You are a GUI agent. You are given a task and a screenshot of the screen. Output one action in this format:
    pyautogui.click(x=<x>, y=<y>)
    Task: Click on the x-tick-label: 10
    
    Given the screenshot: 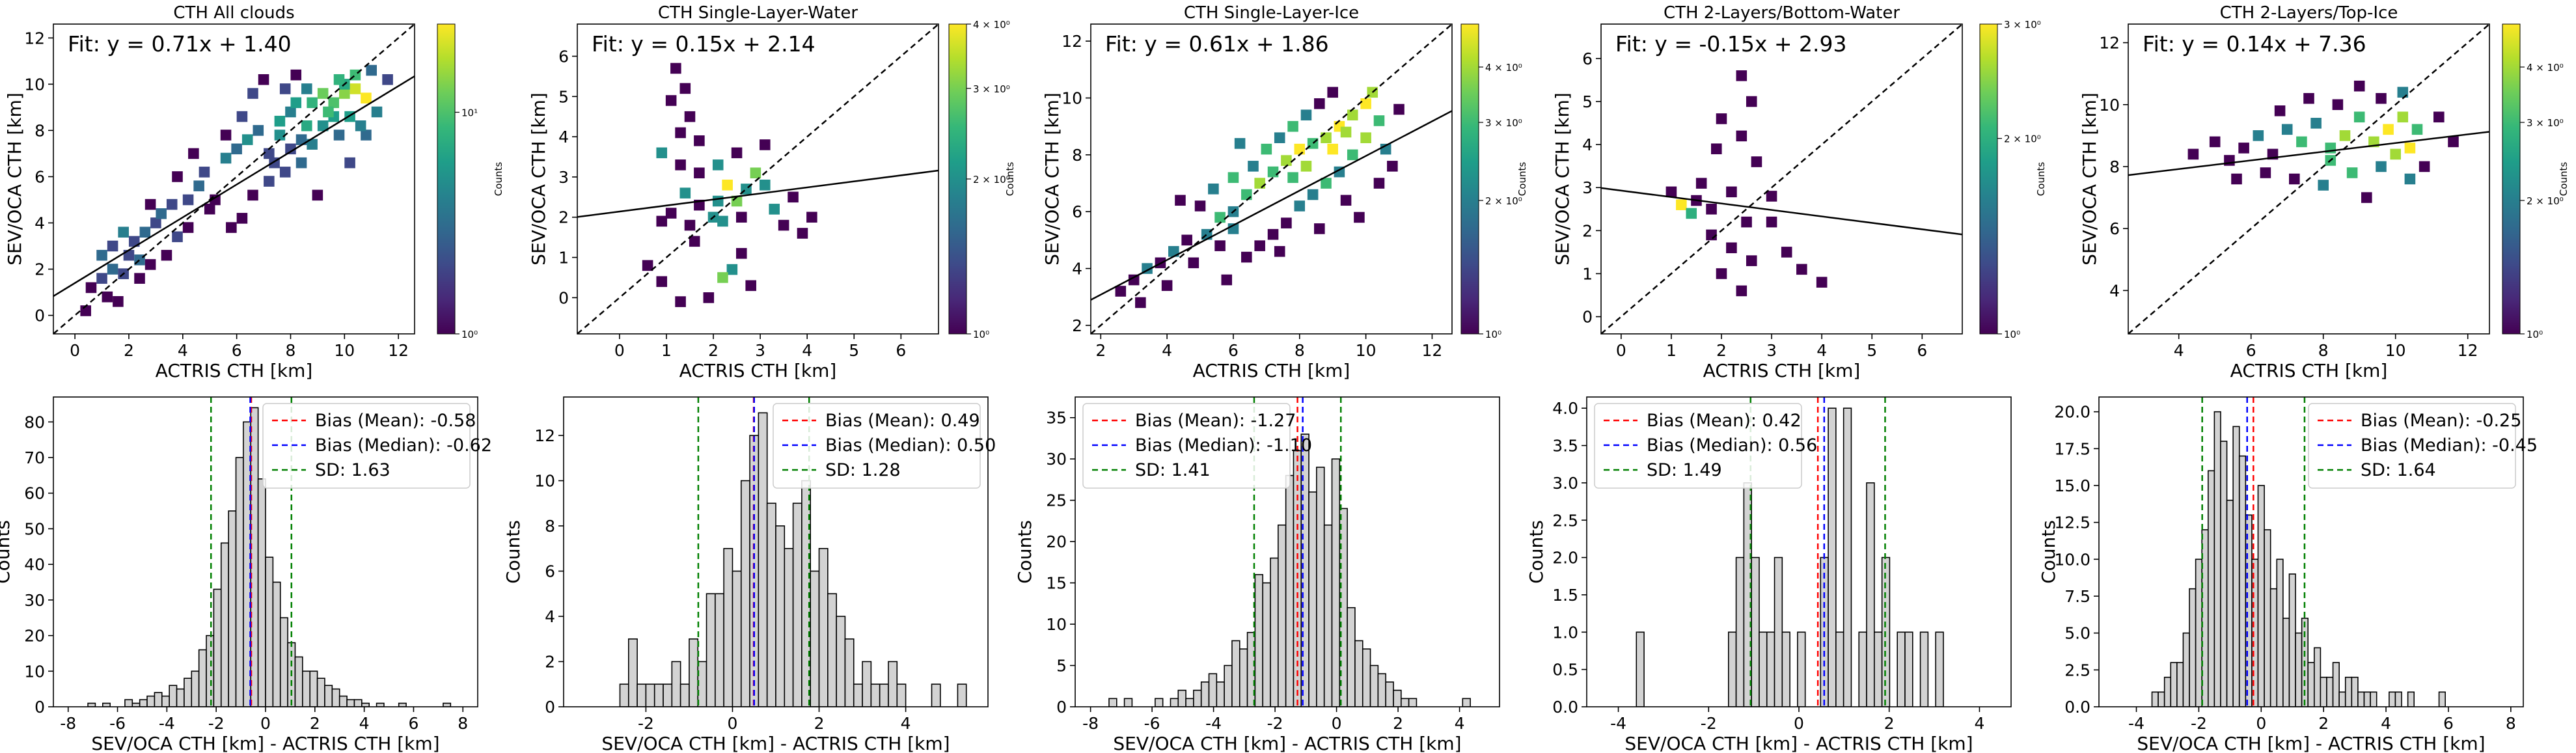 What is the action you would take?
    pyautogui.click(x=2395, y=350)
    